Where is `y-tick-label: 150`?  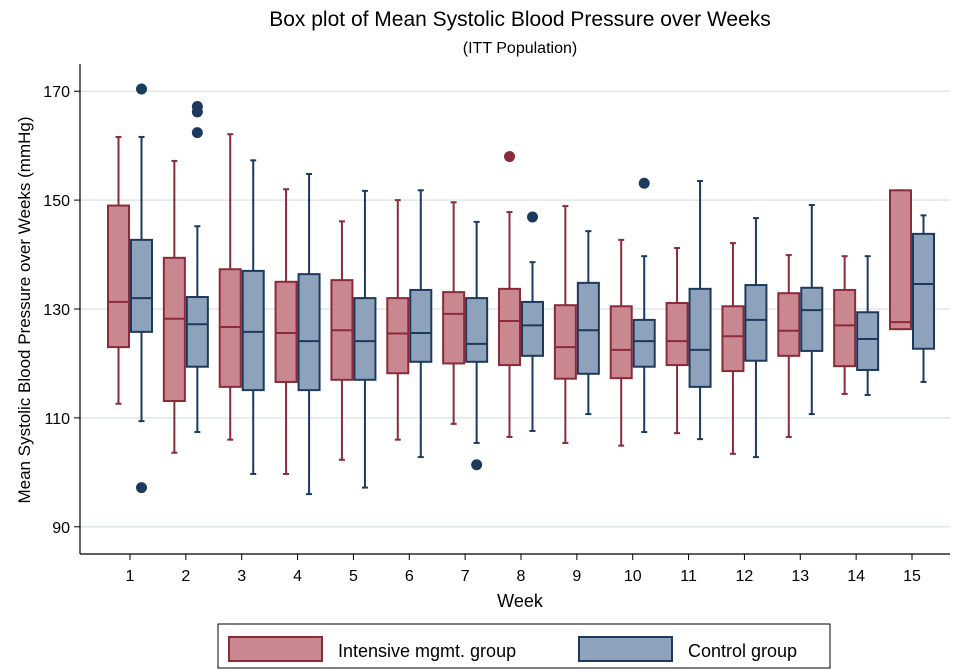 y-tick-label: 150 is located at coordinates (56, 201).